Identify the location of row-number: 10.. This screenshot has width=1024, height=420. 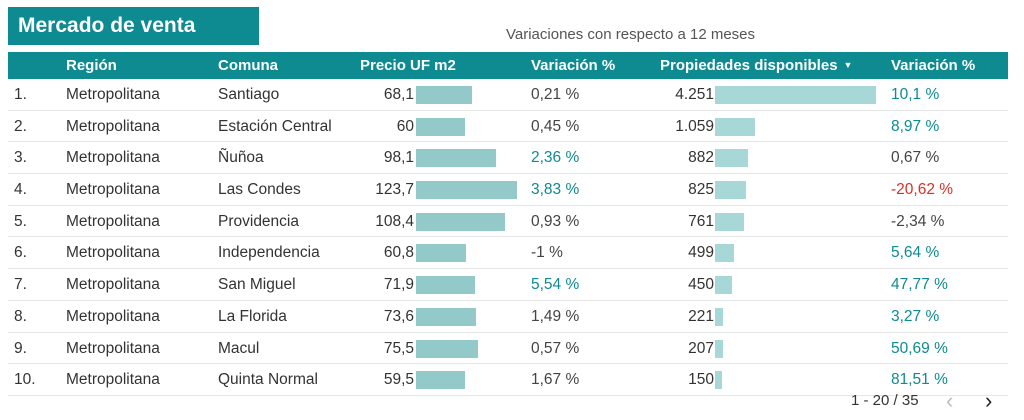
(25, 380).